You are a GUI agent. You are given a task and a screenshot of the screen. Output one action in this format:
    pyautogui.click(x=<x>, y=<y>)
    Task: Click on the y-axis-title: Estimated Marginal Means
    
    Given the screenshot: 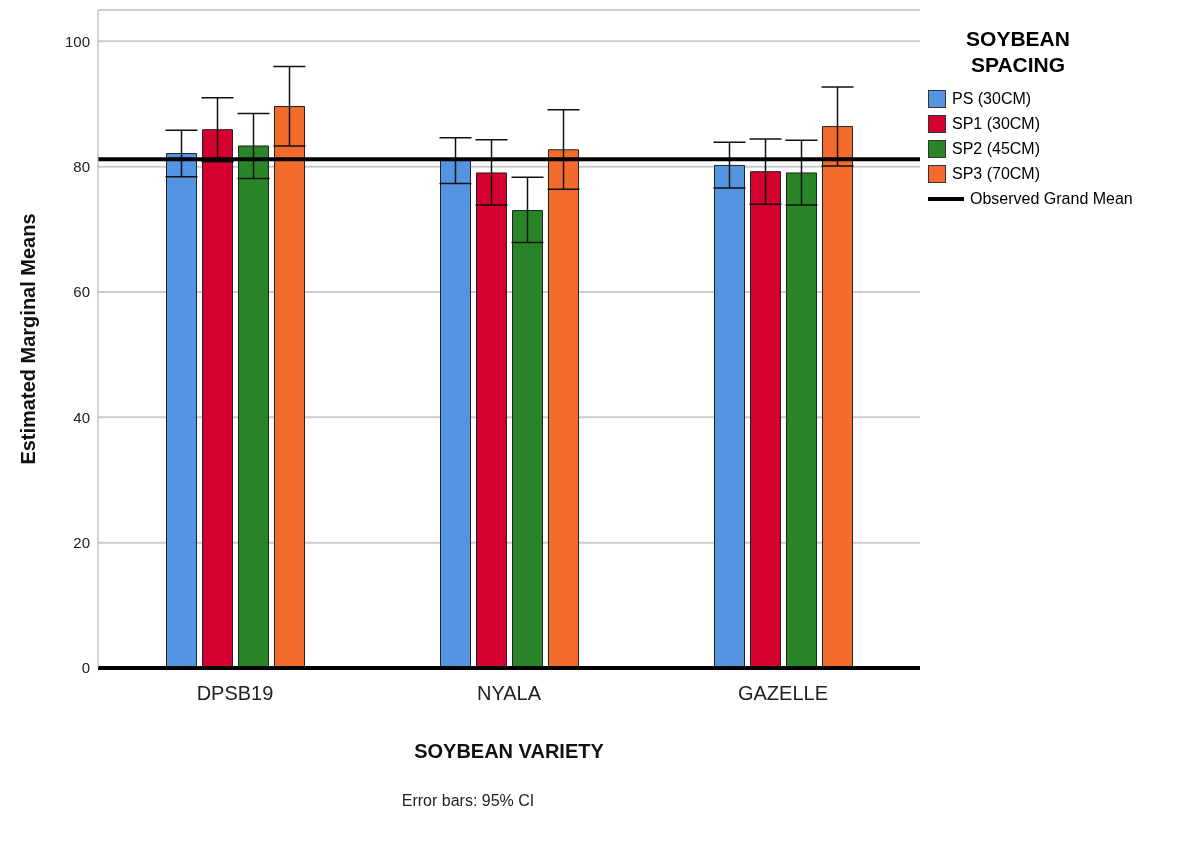 What is the action you would take?
    pyautogui.click(x=28, y=339)
    